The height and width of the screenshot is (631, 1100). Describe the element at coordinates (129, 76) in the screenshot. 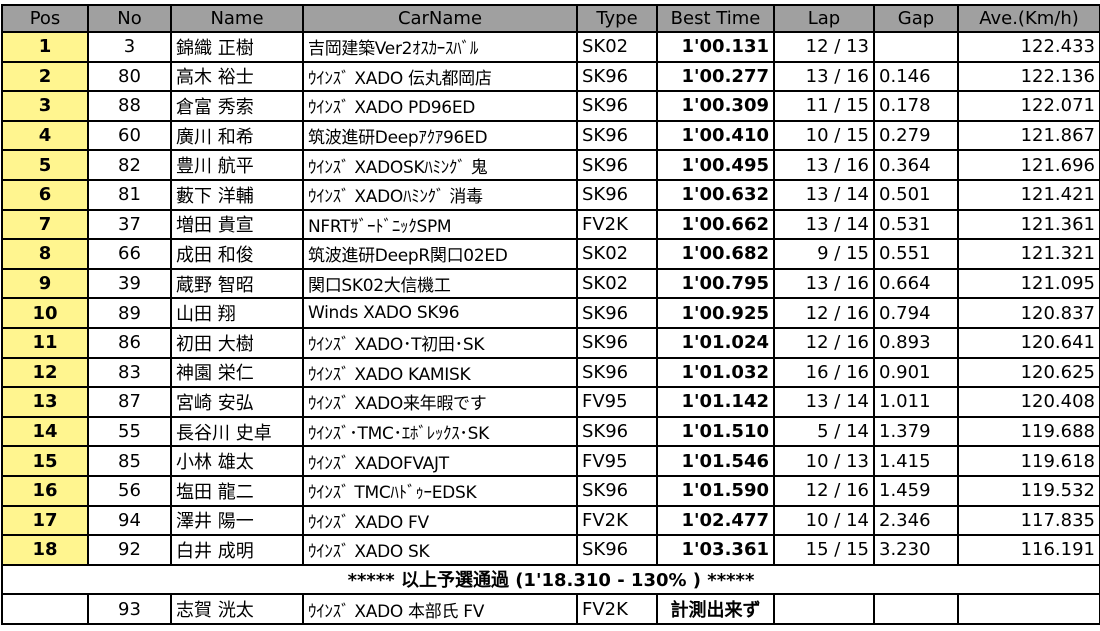

I see `no-cell: 80` at that location.